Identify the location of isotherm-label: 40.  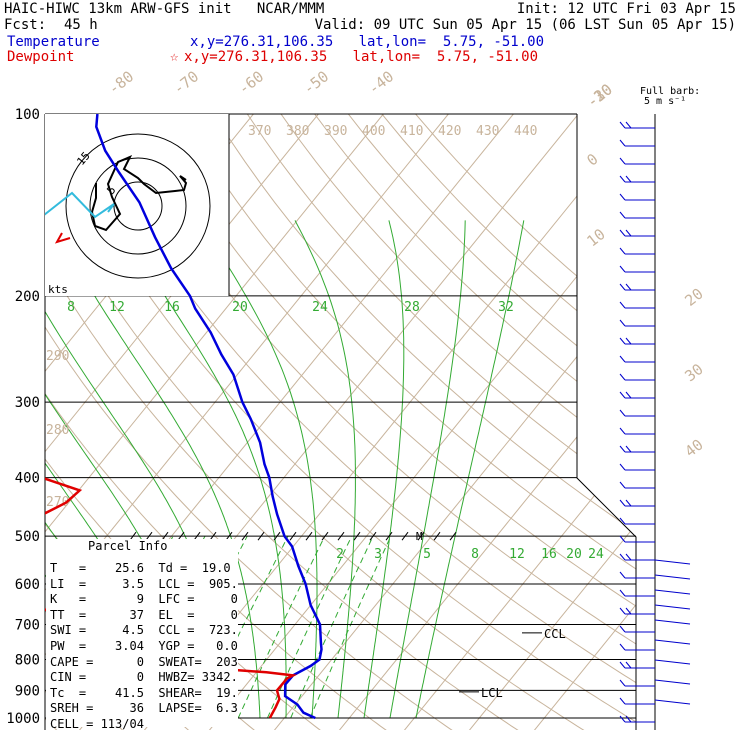
(693, 447).